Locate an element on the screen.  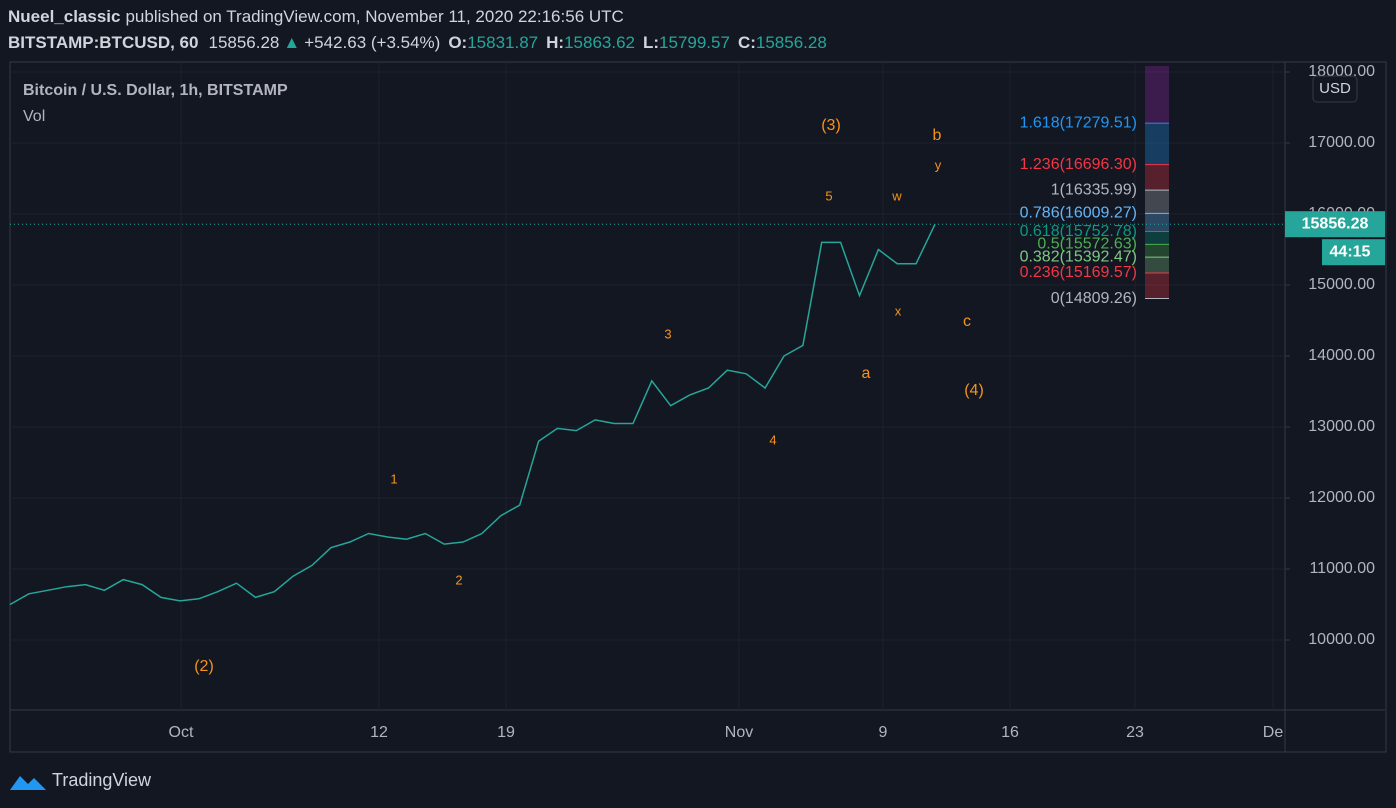
x-tick-label: 12 is located at coordinates (379, 732).